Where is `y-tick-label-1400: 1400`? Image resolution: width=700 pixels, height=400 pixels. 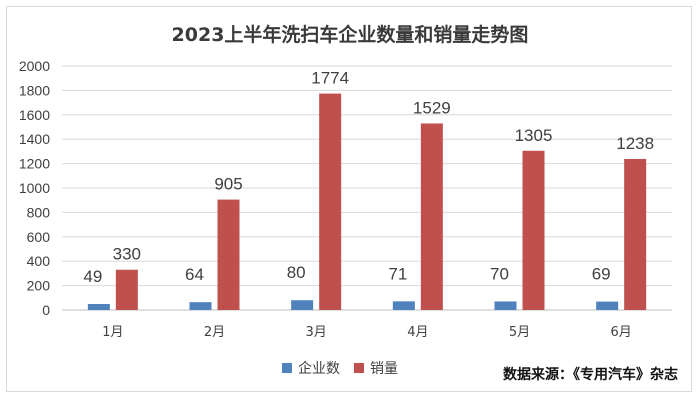
y-tick-label-1400: 1400 is located at coordinates (34, 139).